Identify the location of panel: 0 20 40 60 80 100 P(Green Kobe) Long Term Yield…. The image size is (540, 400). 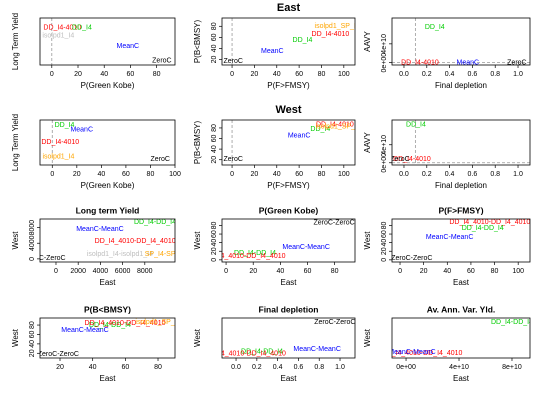
(96, 152).